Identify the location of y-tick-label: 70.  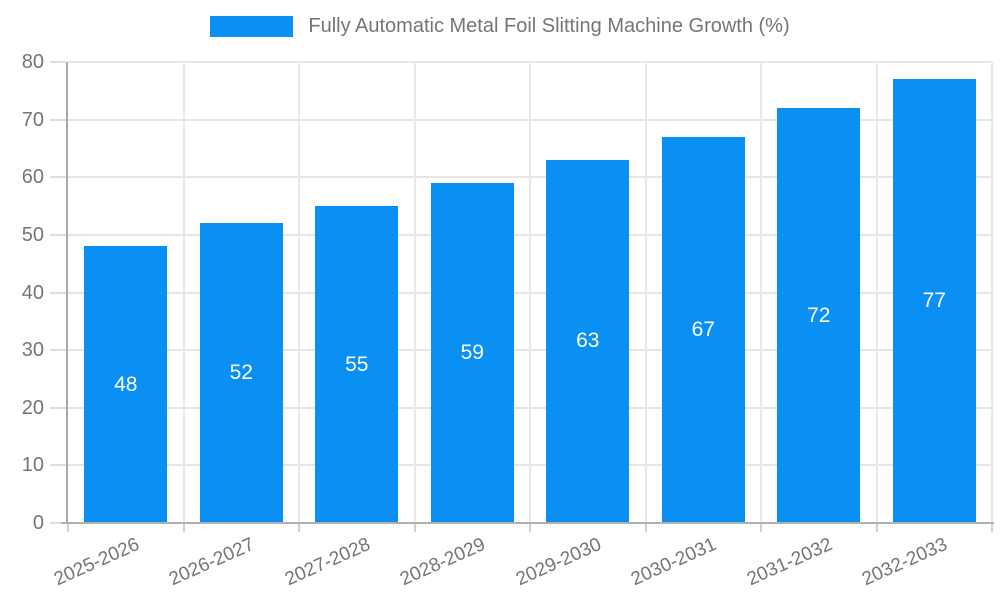
(32, 119).